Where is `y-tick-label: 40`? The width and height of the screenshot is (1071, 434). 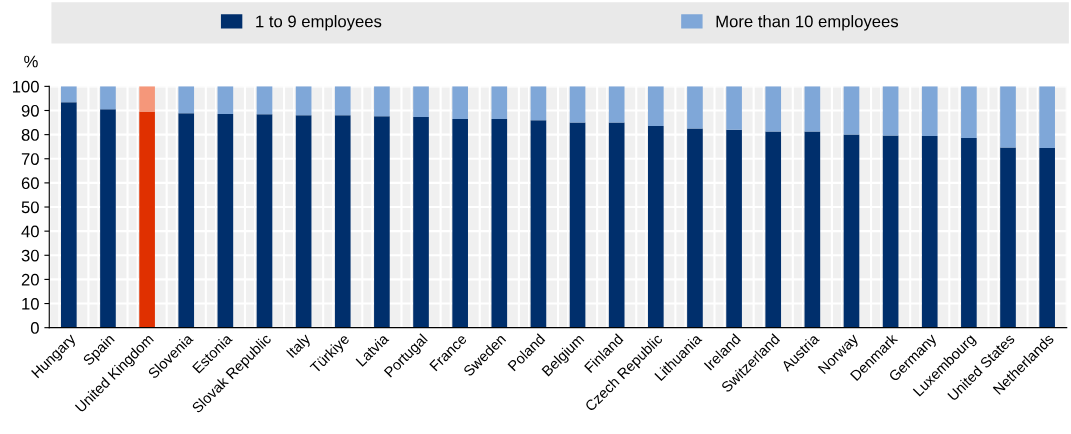
y-tick-label: 40 is located at coordinates (30, 231).